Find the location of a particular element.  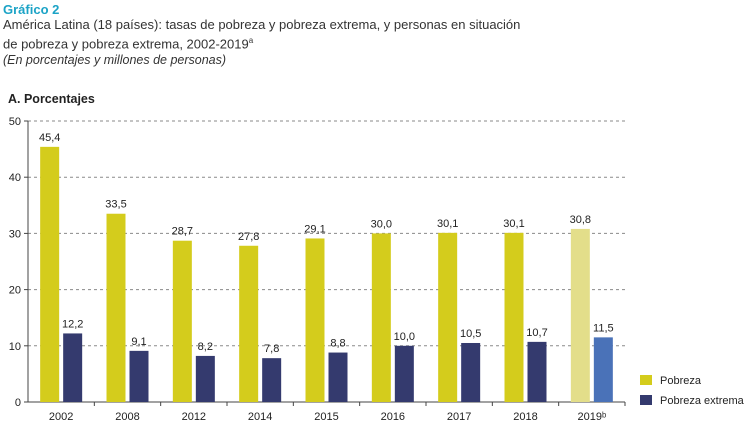

x-tick-label: 2008 is located at coordinates (127, 417).